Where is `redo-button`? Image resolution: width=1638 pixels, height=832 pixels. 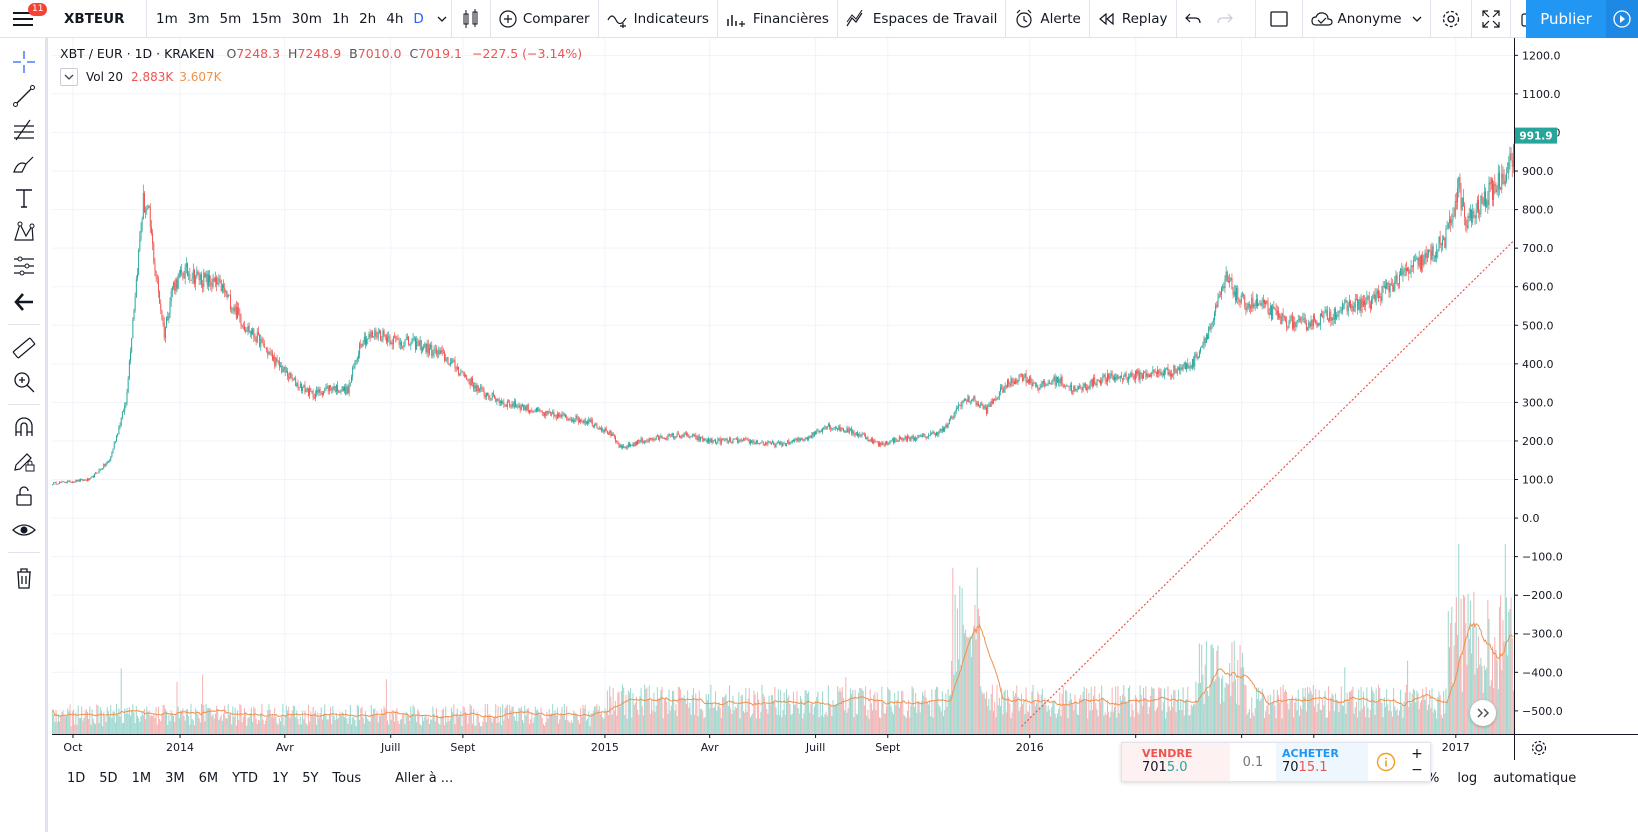 redo-button is located at coordinates (1225, 18).